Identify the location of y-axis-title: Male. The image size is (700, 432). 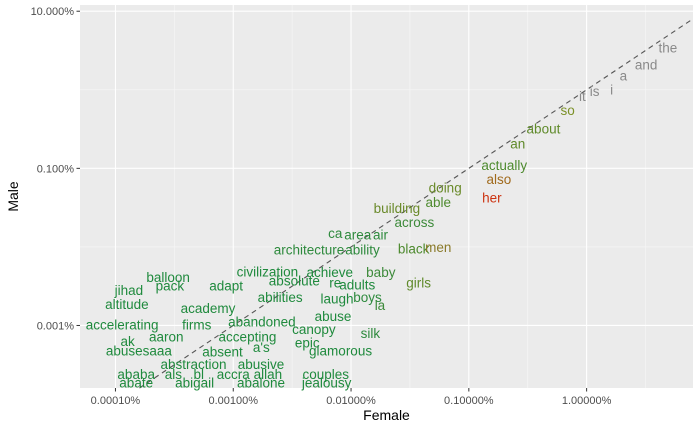
(13, 196).